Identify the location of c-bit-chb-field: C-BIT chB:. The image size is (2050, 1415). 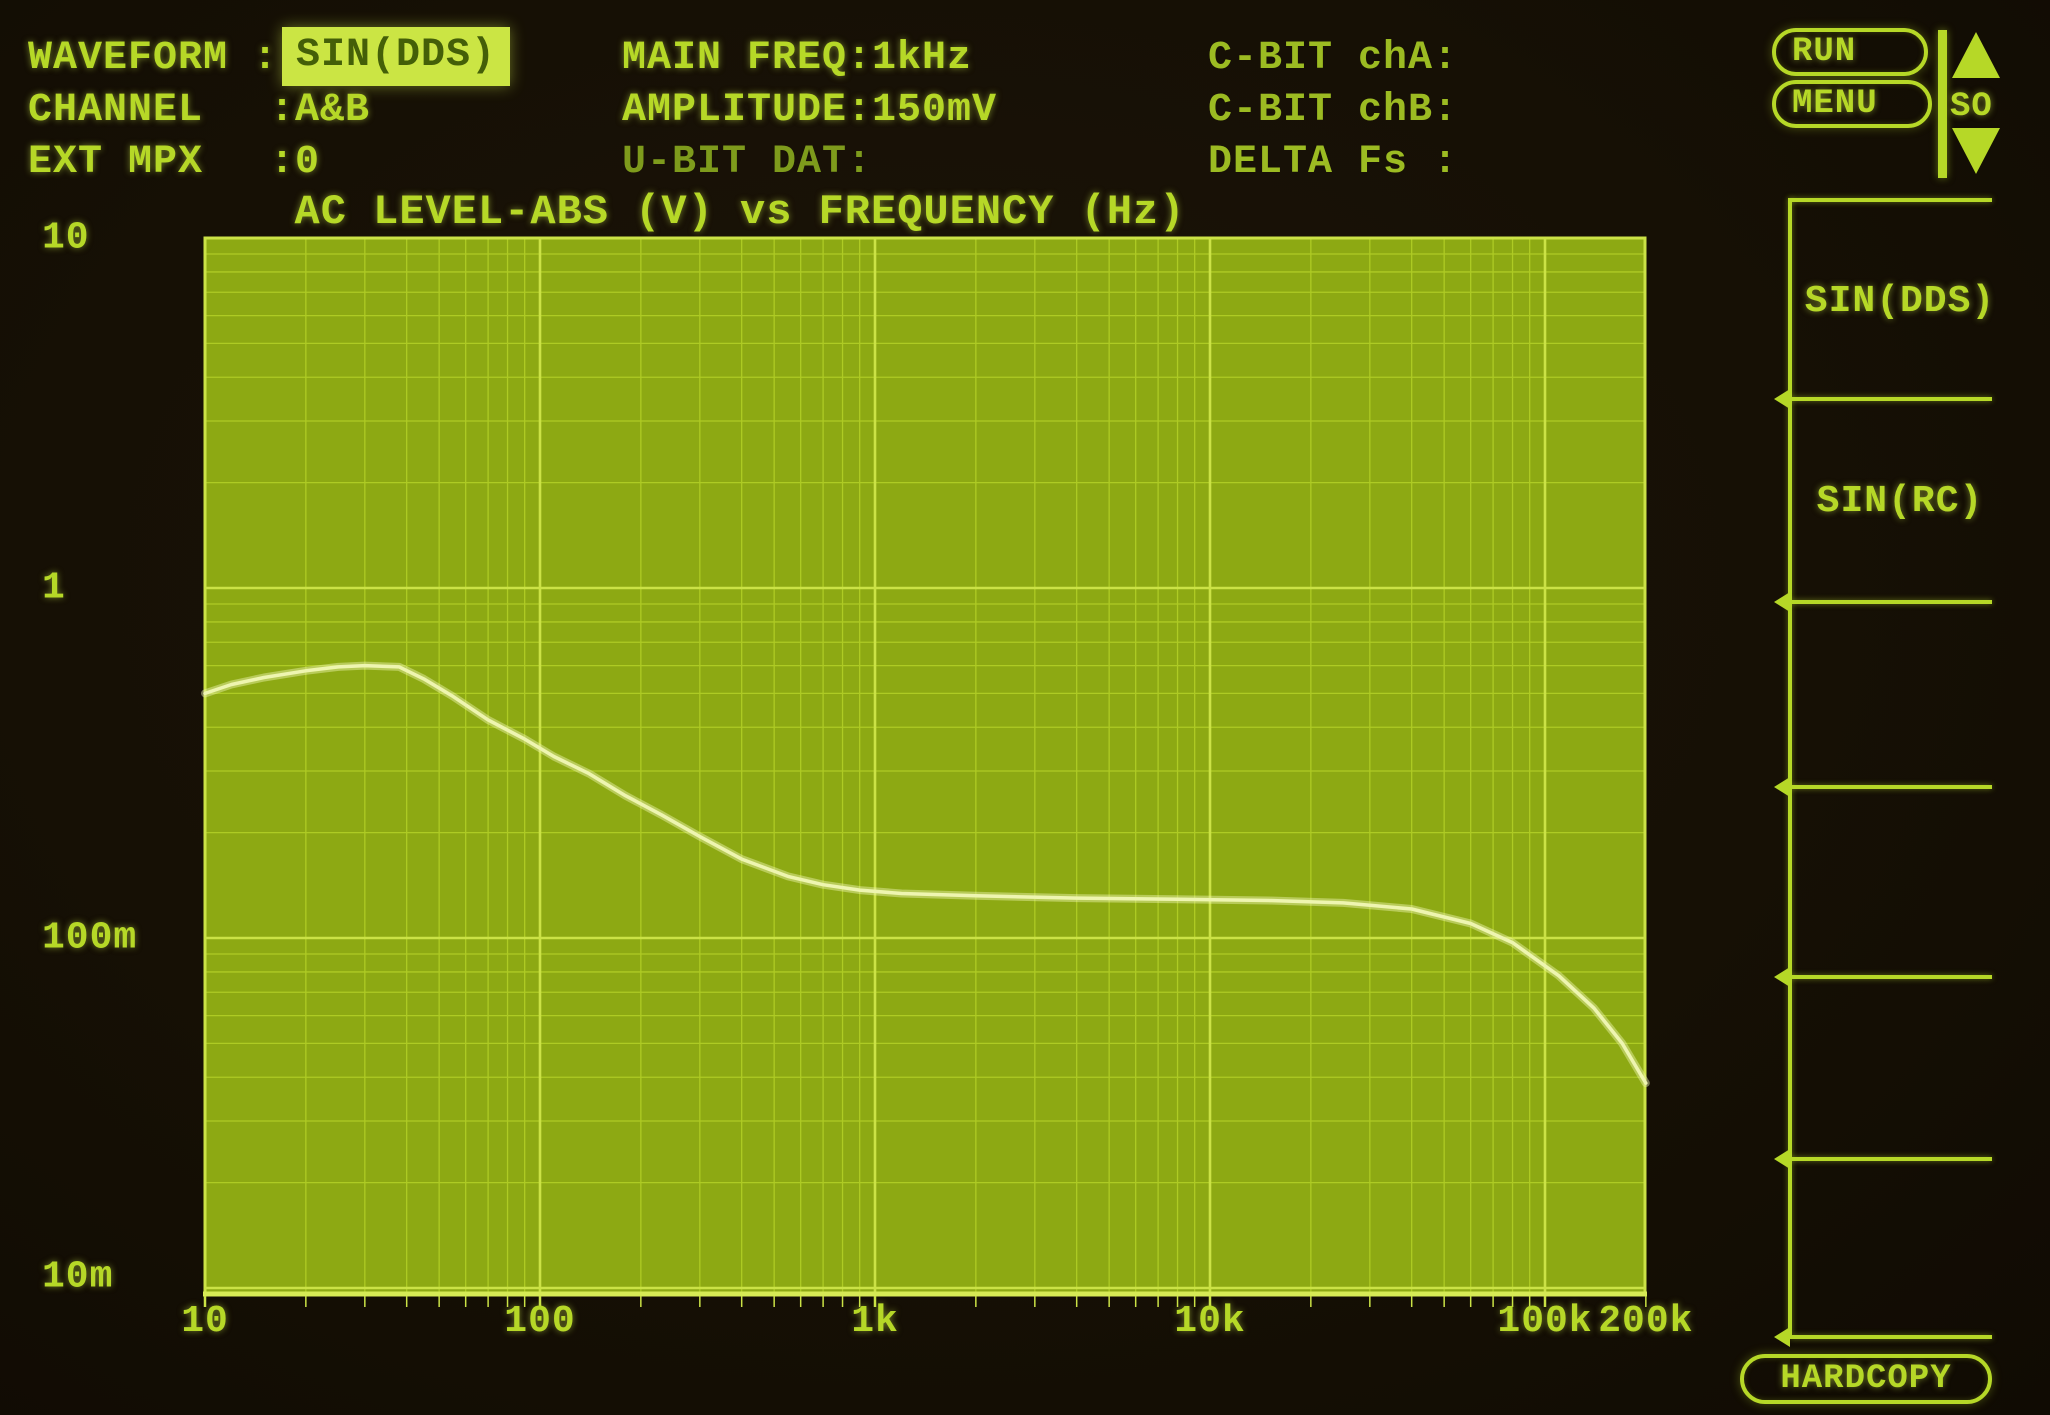
(1333, 110).